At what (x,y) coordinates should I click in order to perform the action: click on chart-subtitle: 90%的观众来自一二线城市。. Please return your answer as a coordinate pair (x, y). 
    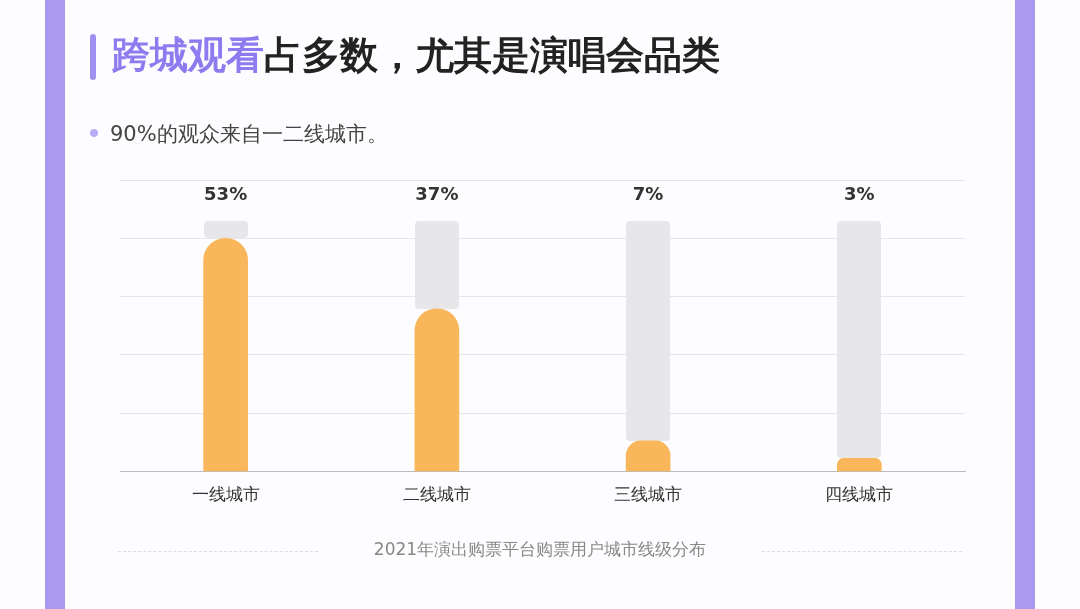
    Looking at the image, I should click on (249, 134).